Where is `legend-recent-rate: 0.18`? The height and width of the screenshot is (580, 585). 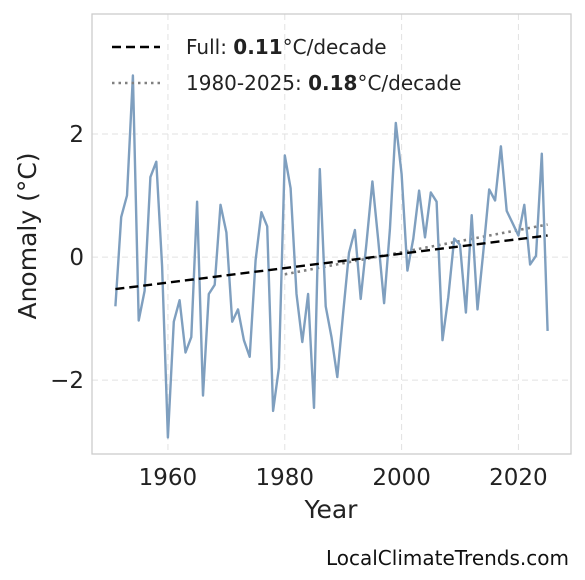
legend-recent-rate: 0.18 is located at coordinates (332, 83).